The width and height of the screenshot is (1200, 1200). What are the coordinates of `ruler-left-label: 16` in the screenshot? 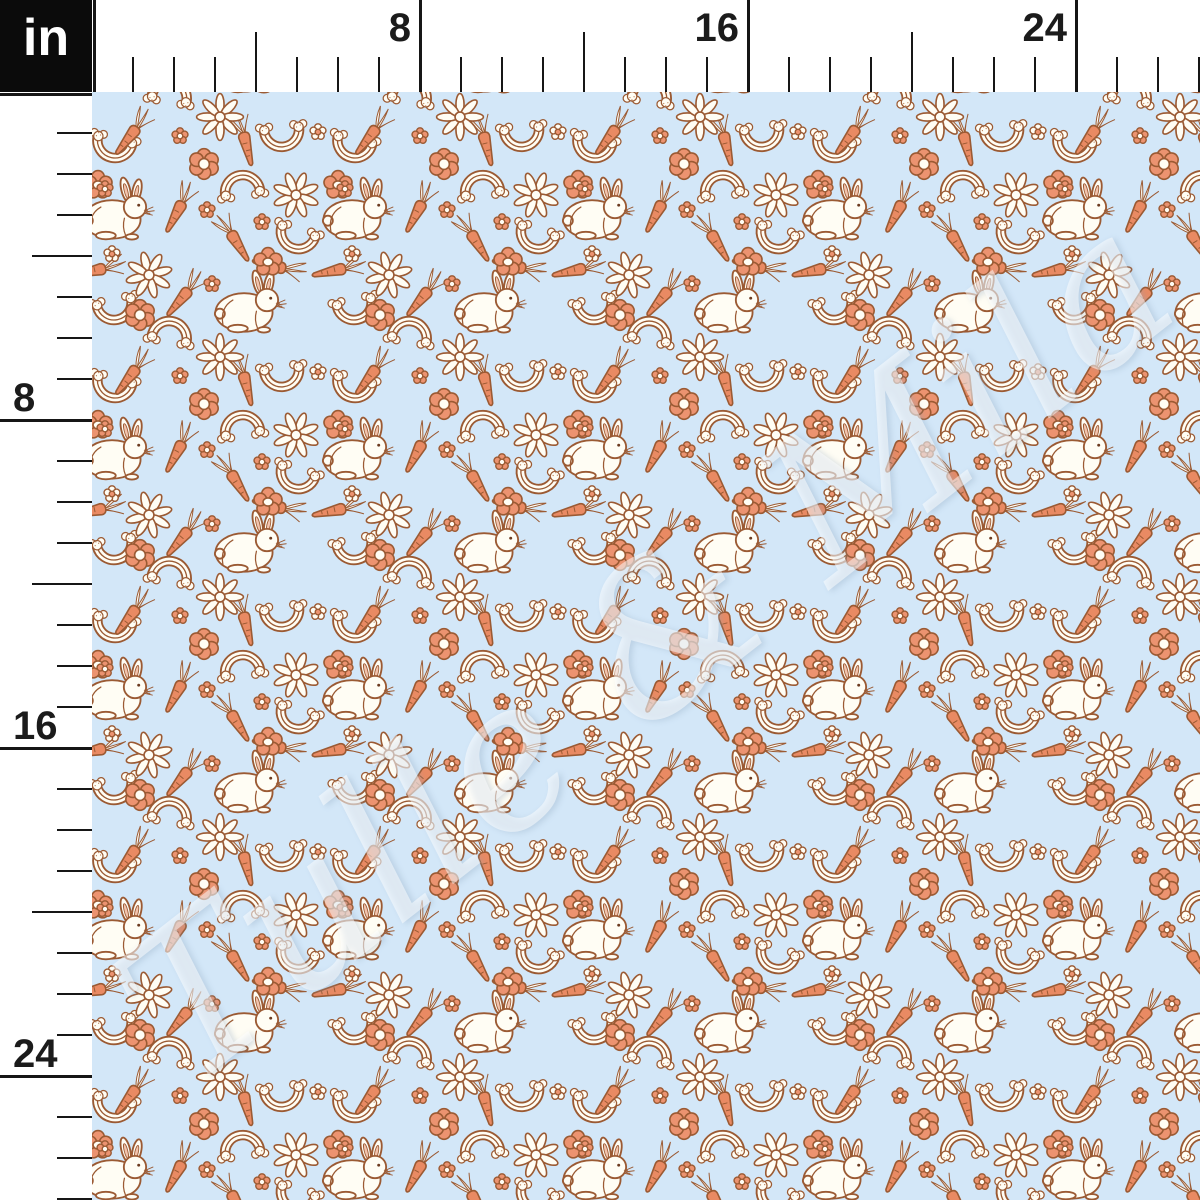 It's located at (35, 726).